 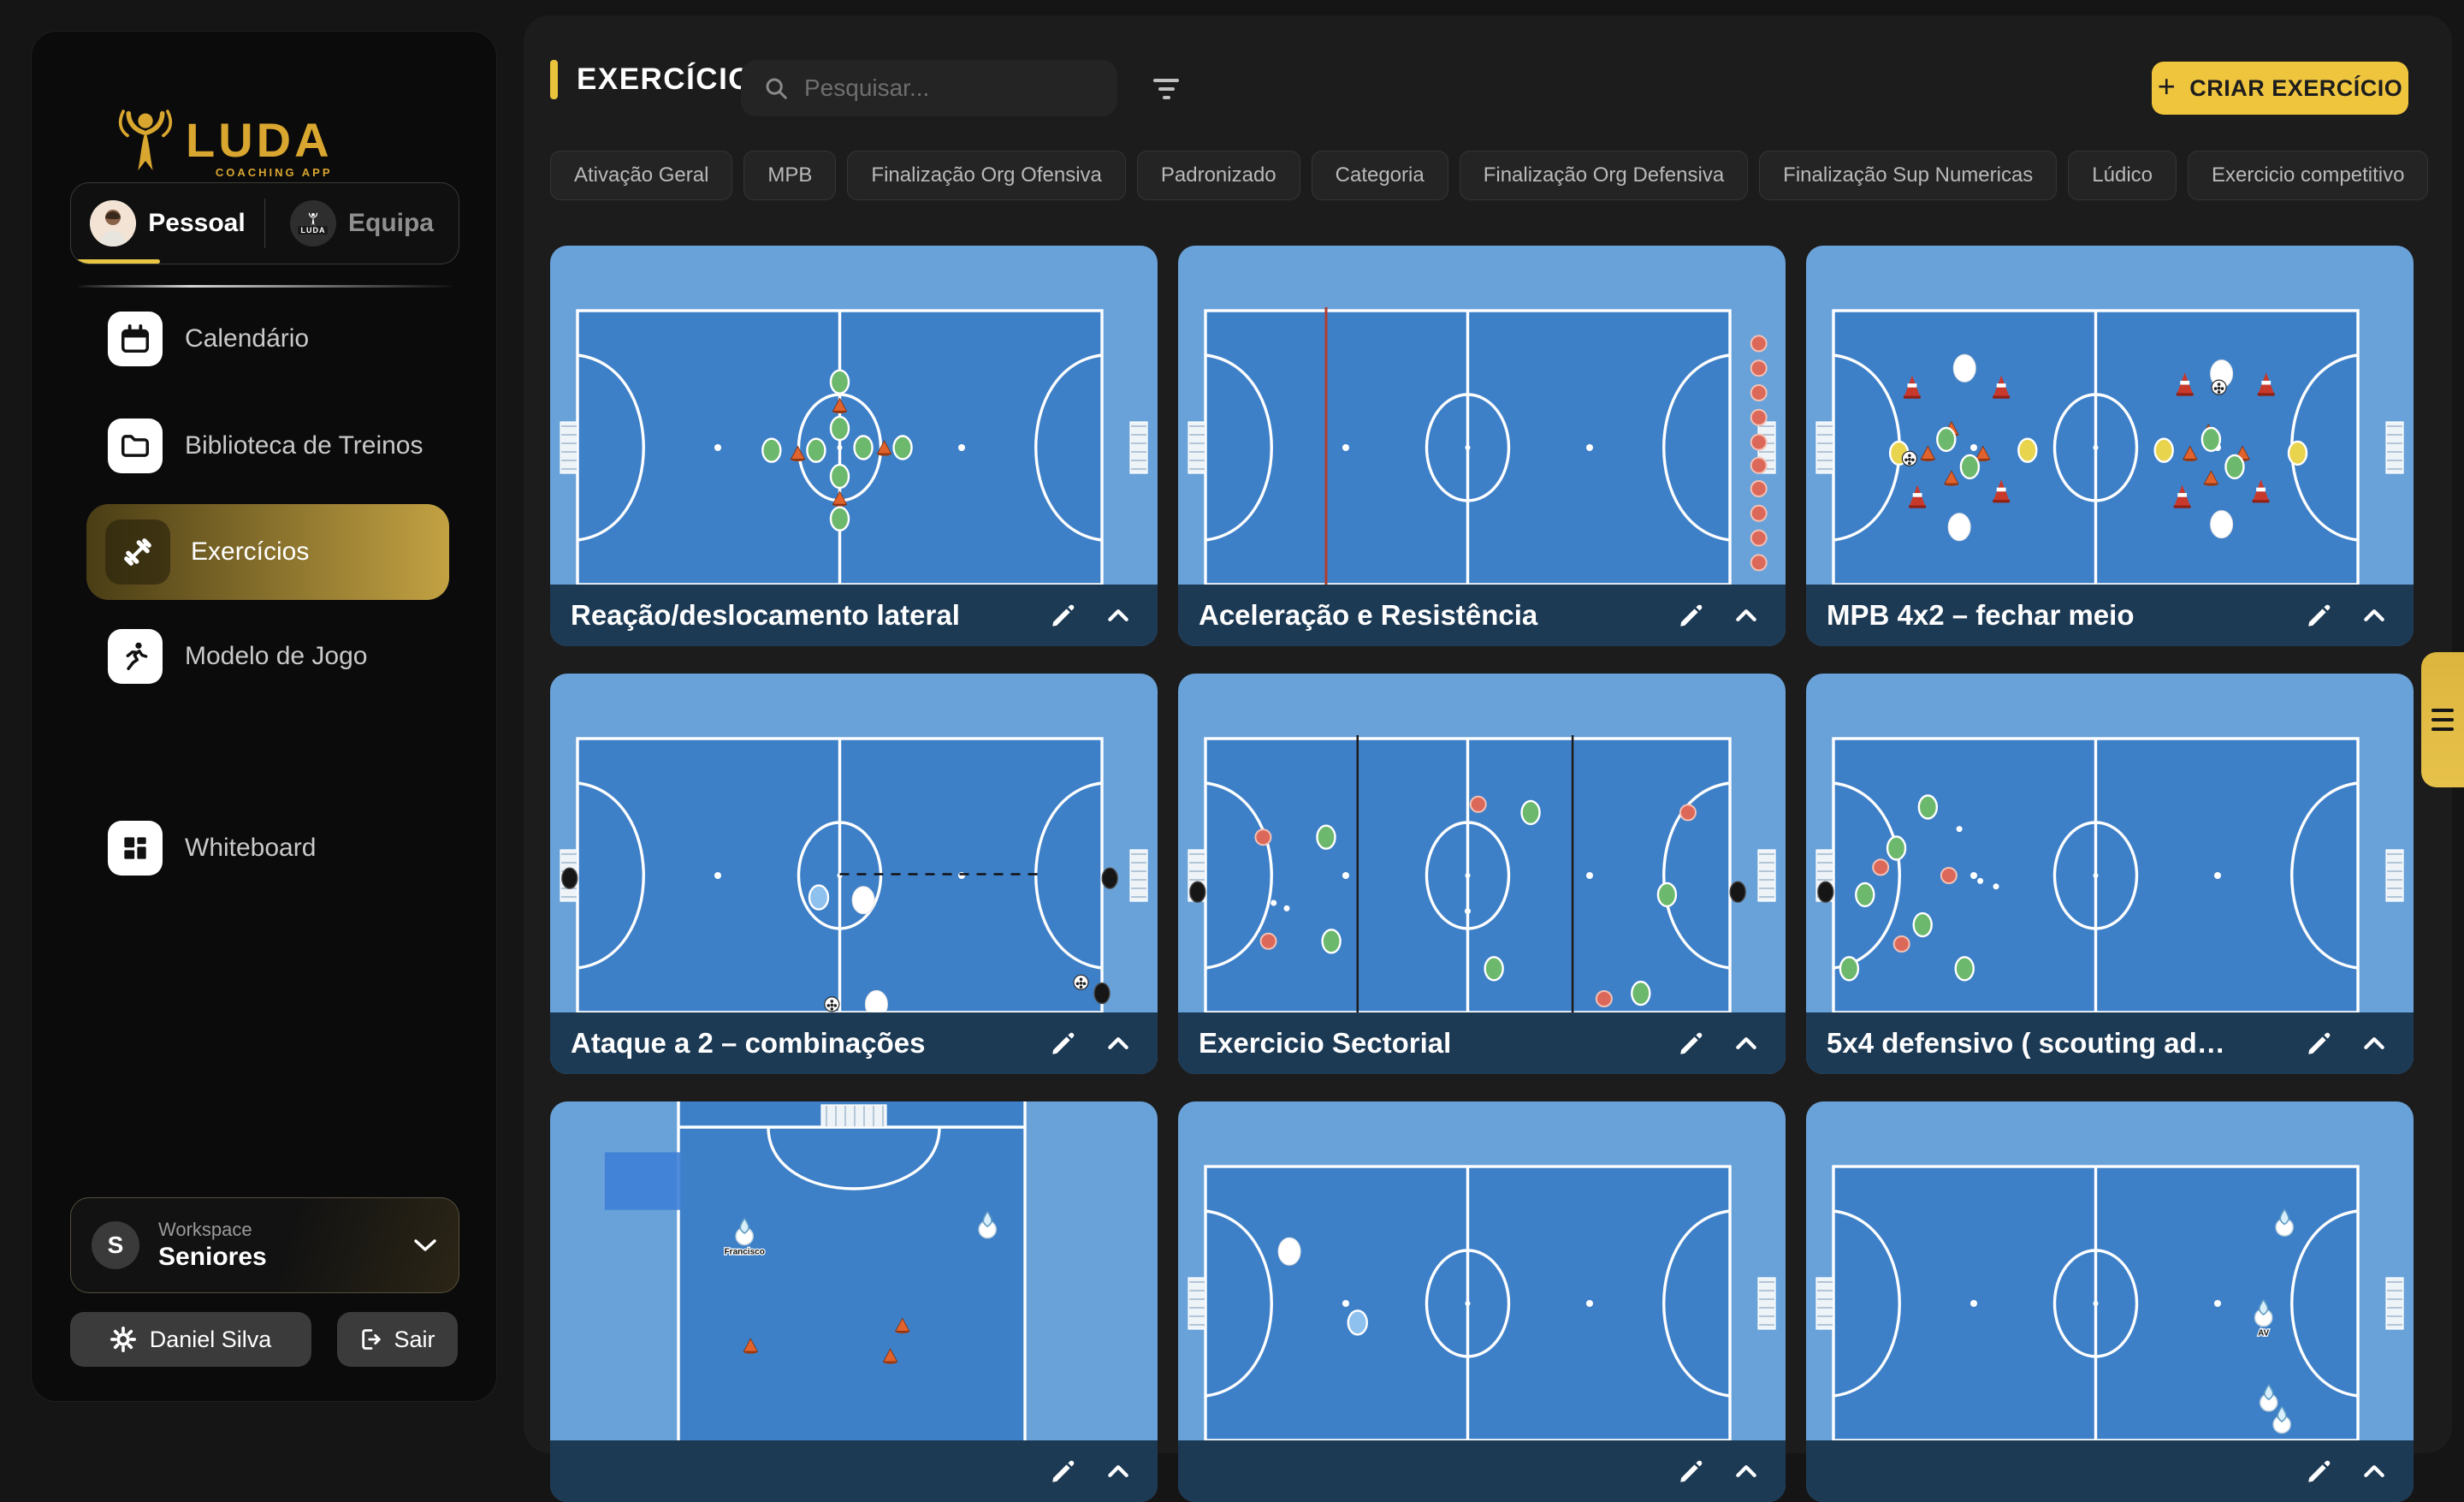 I want to click on exercise-card, so click(x=1482, y=1301).